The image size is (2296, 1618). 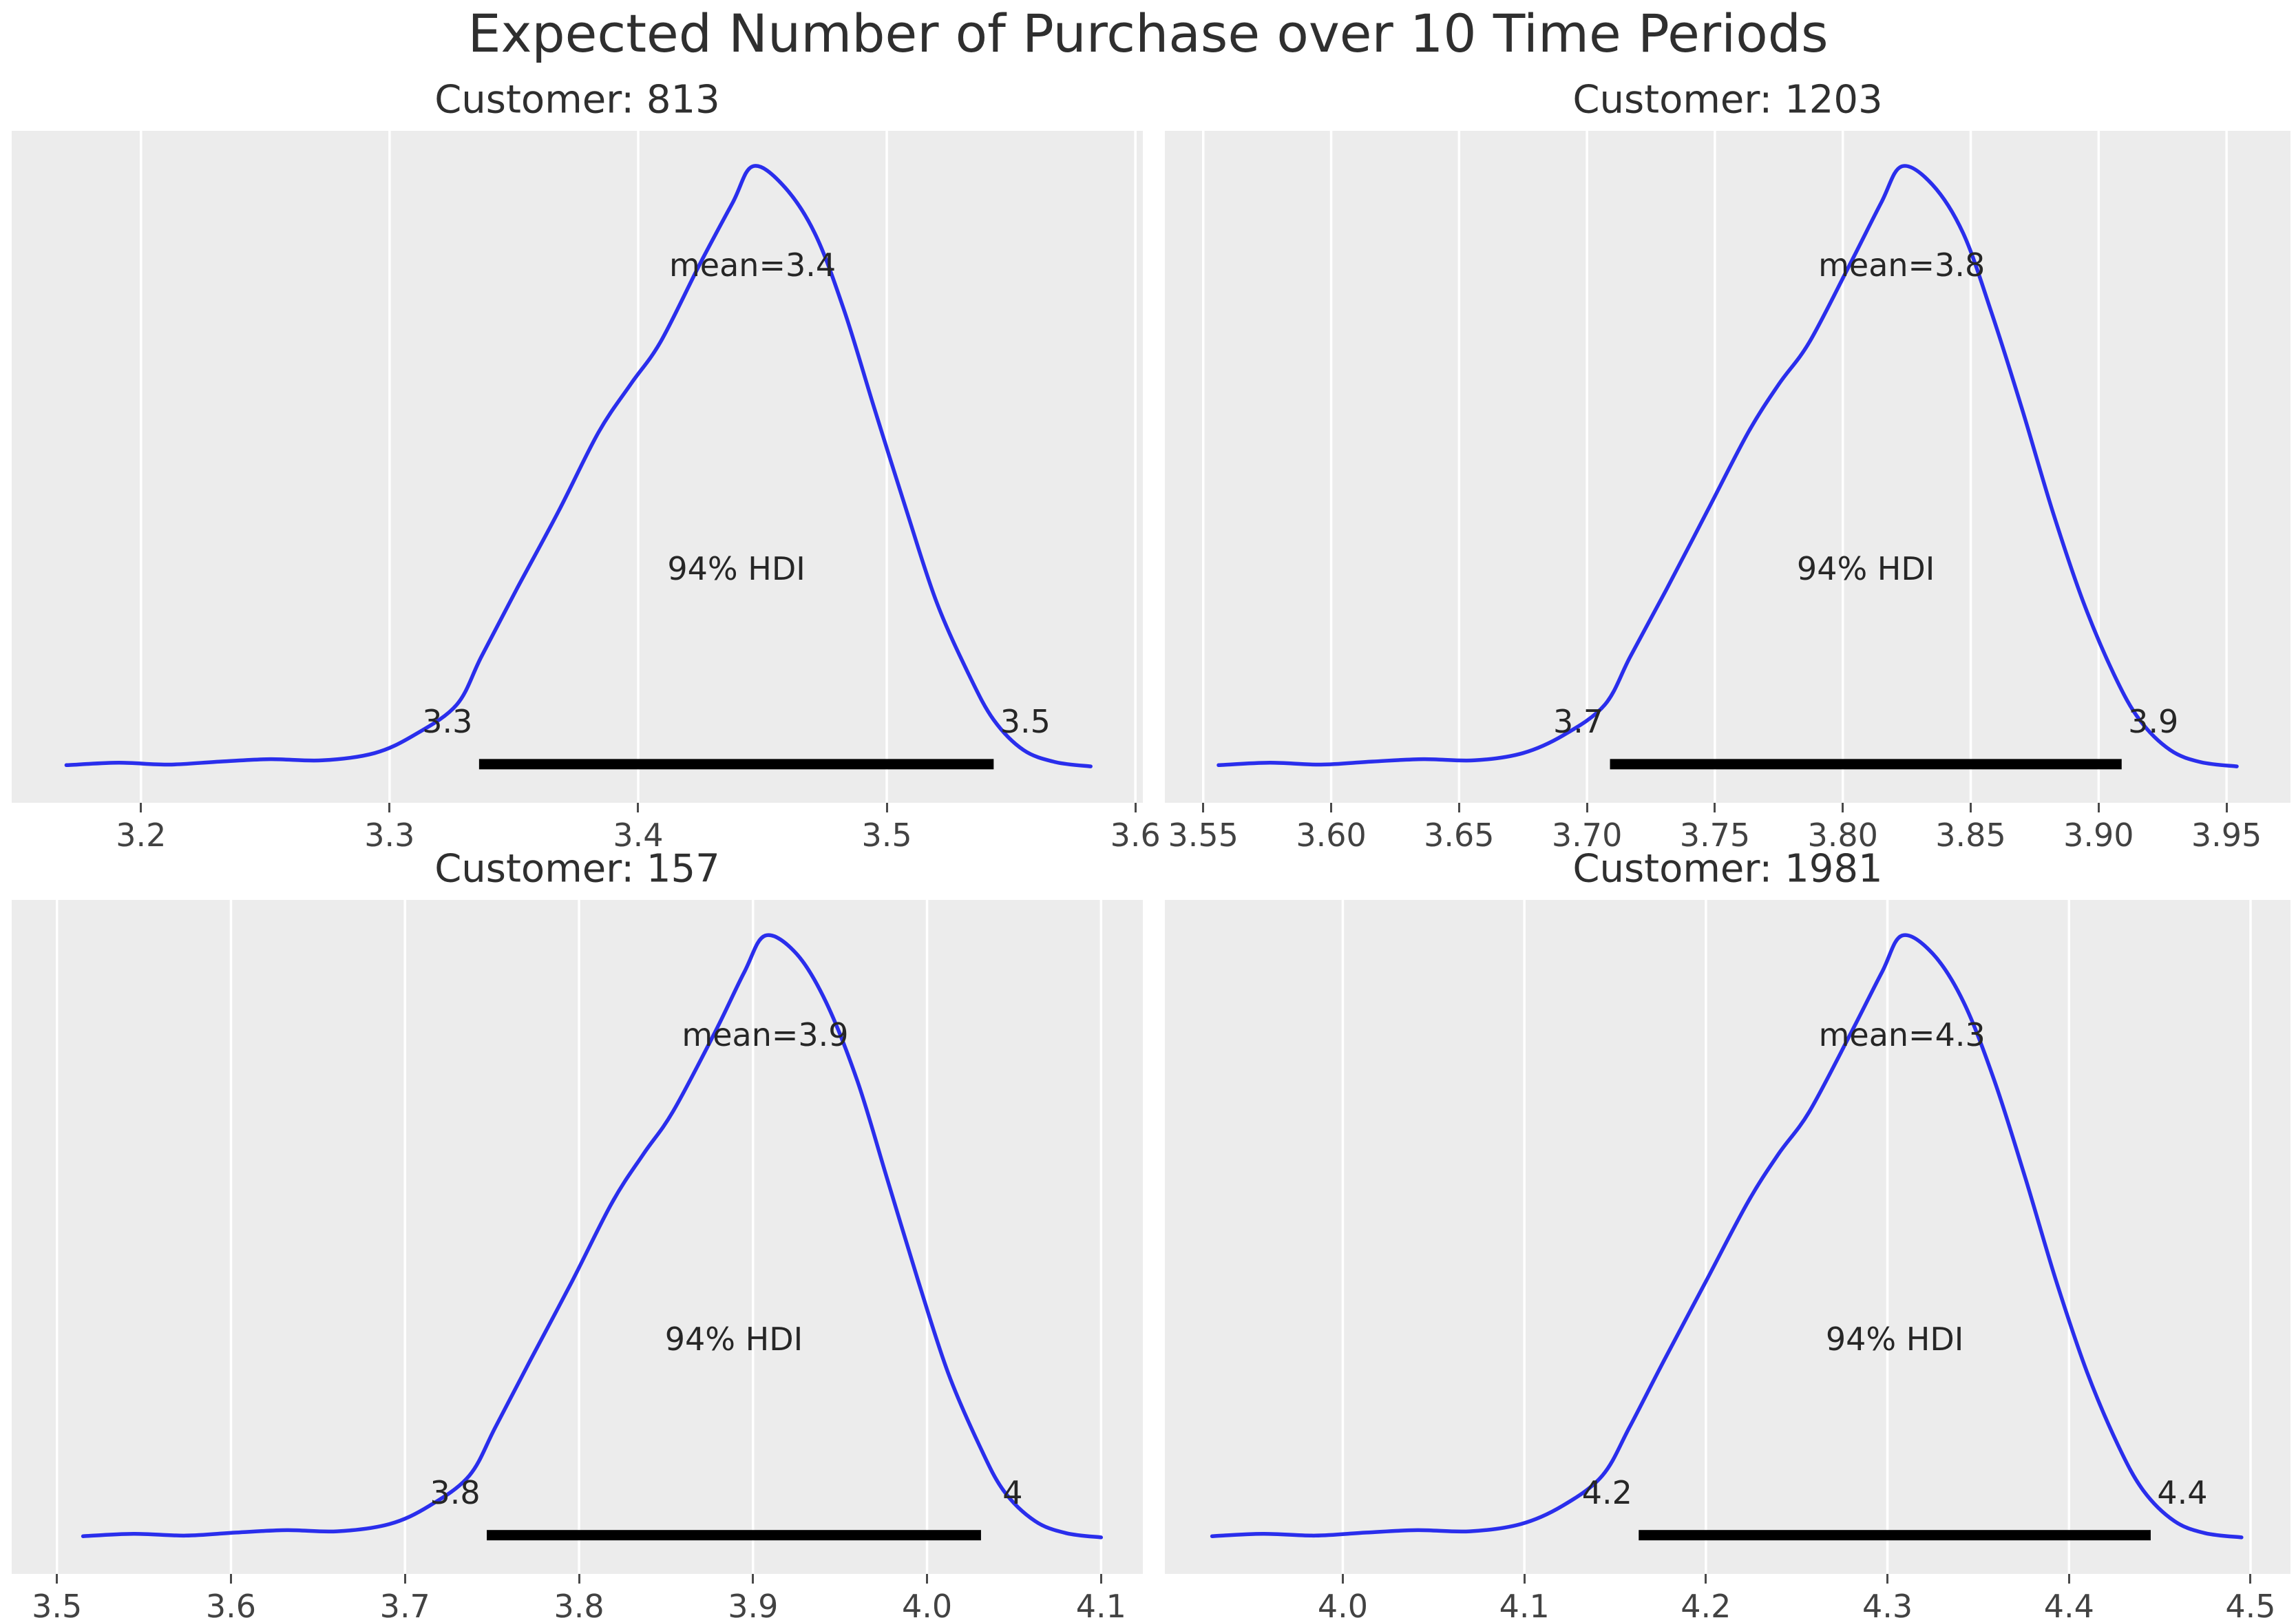 I want to click on tick-label: 3.9, so click(x=753, y=1603).